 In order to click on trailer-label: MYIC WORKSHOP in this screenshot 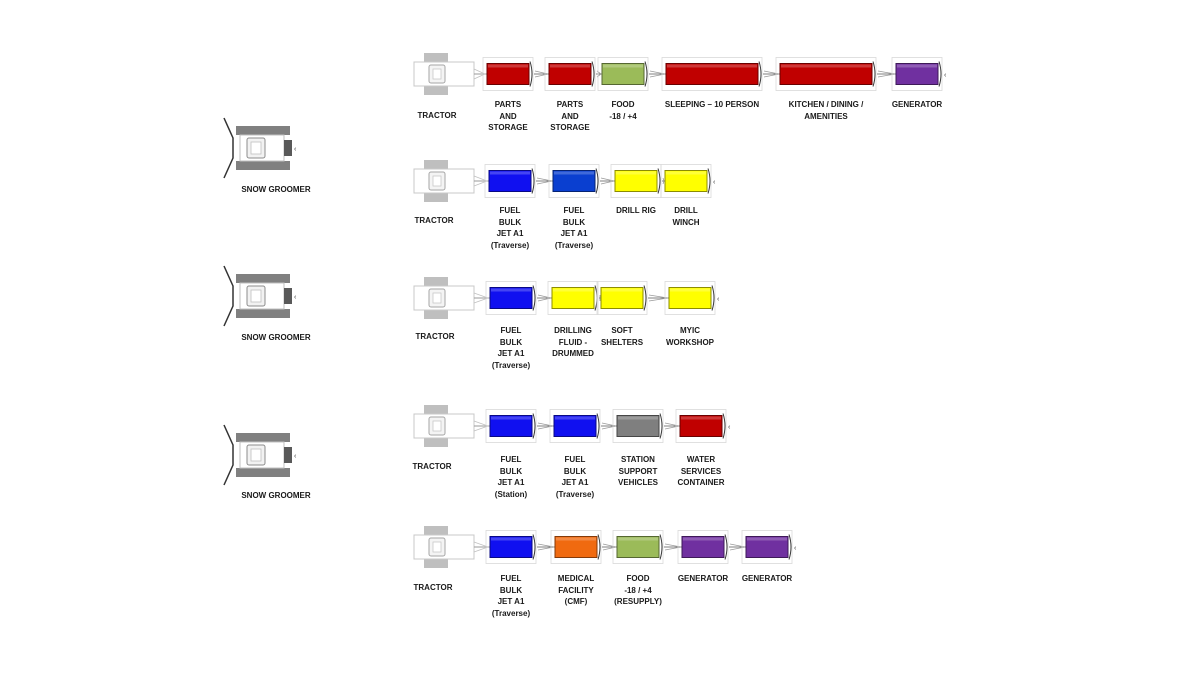, I will do `click(690, 336)`.